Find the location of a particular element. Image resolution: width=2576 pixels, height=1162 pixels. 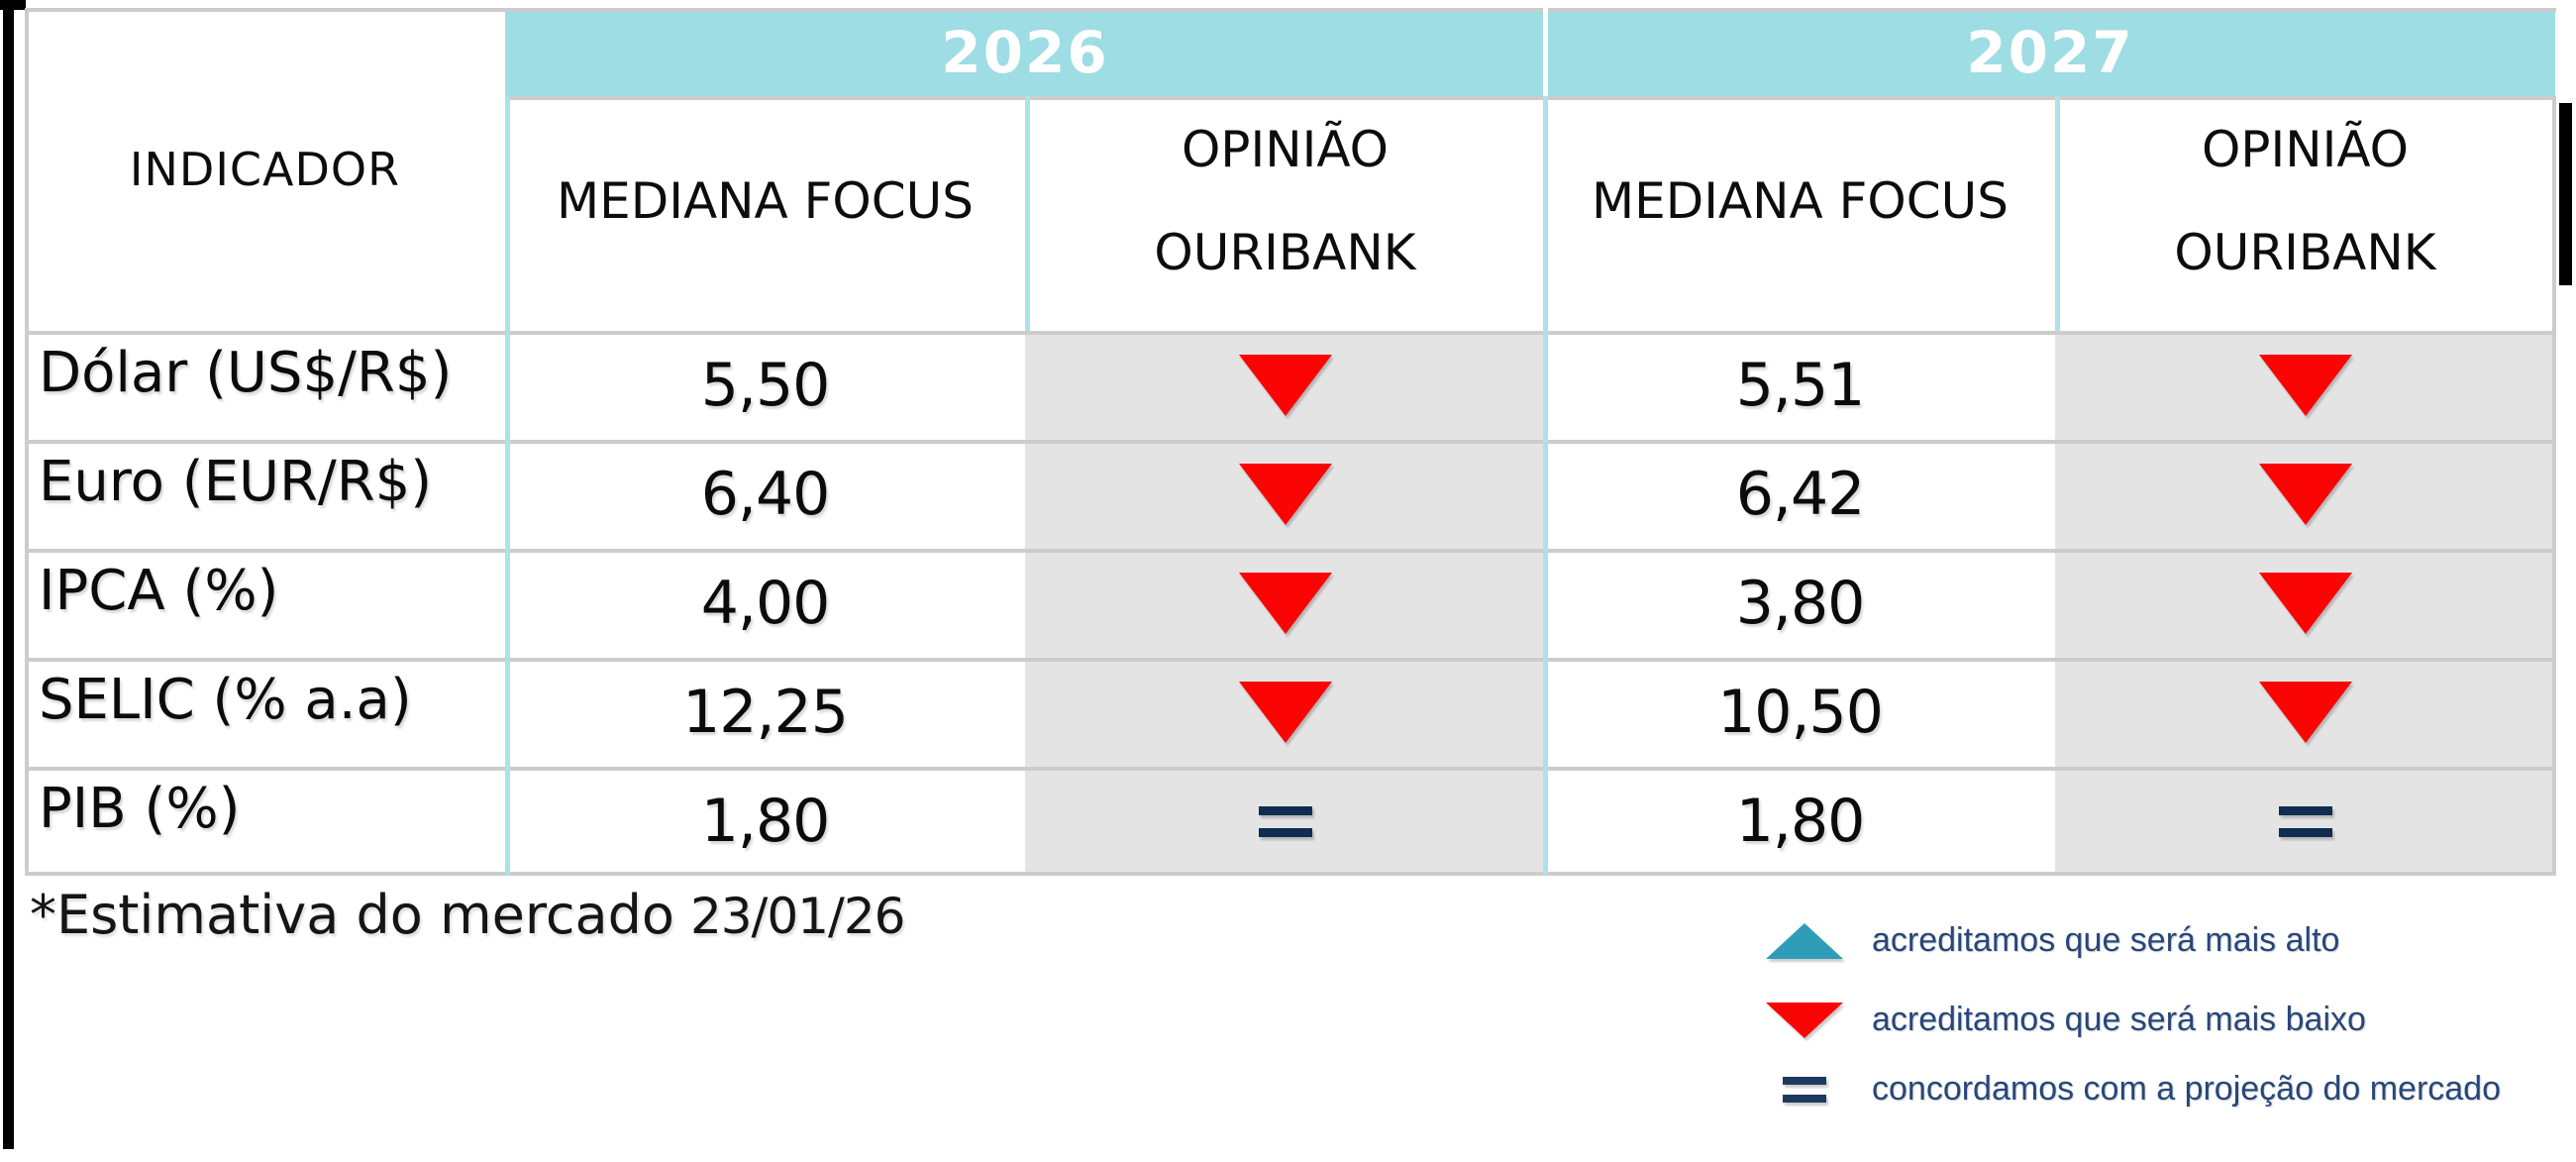

value-dolar-2027: 5,51 is located at coordinates (1800, 385).